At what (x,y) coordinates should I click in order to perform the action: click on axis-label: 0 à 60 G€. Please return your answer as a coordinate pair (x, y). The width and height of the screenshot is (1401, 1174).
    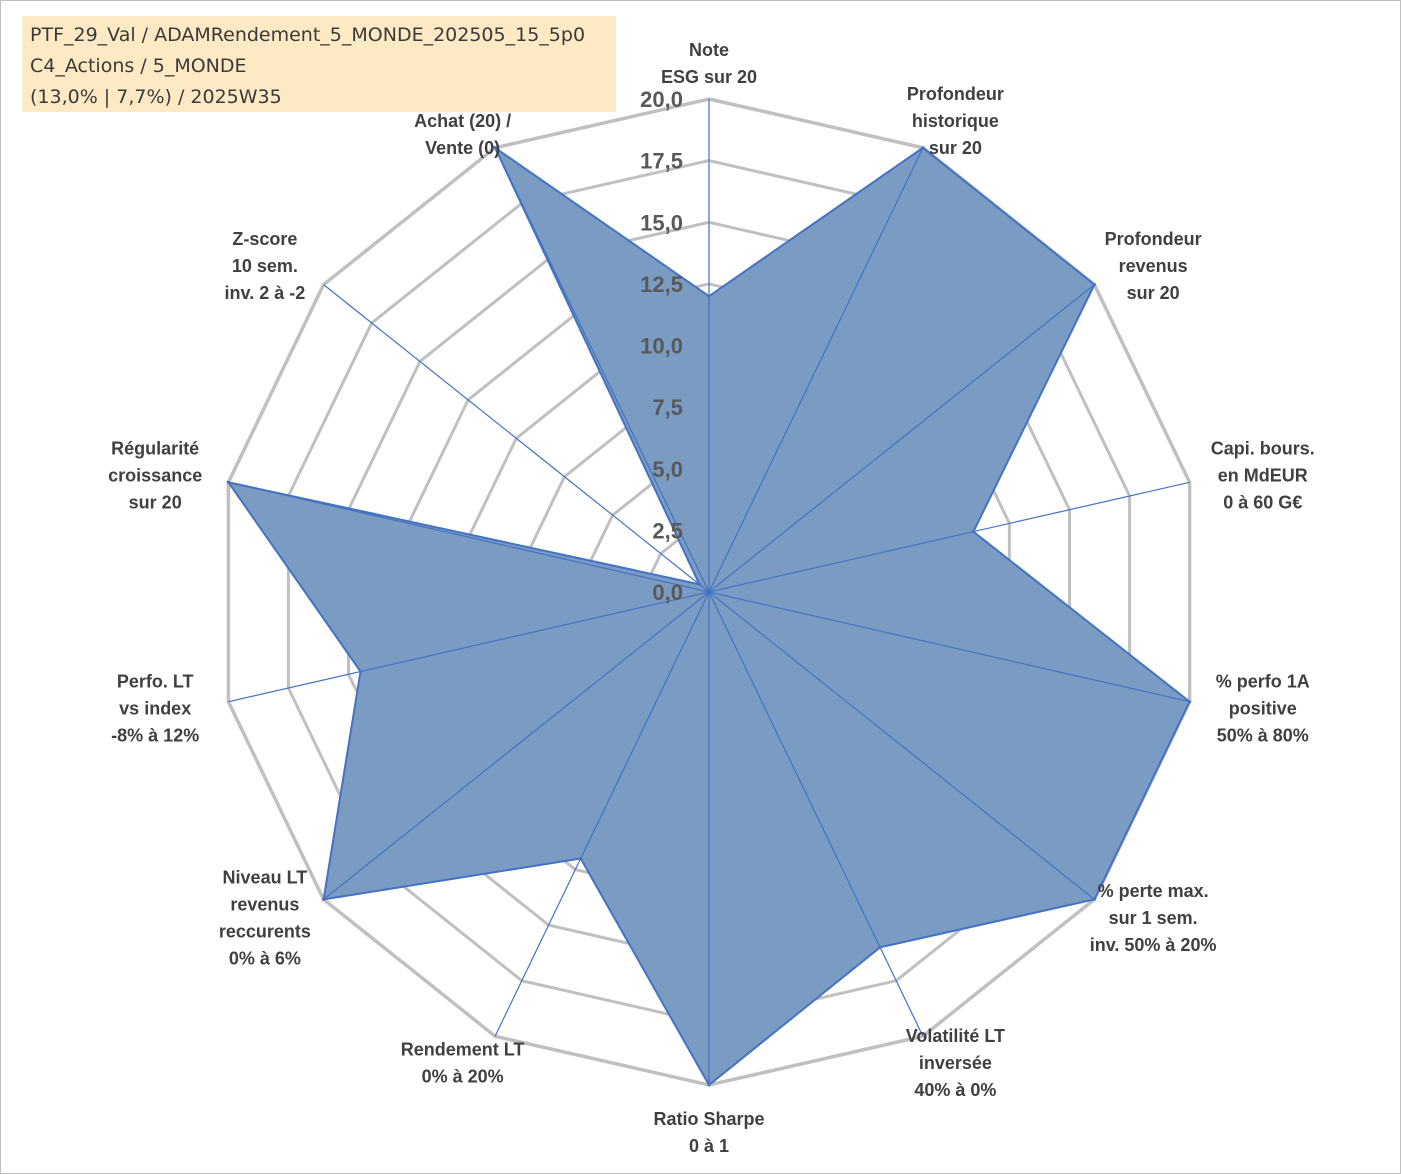
    Looking at the image, I should click on (1262, 503).